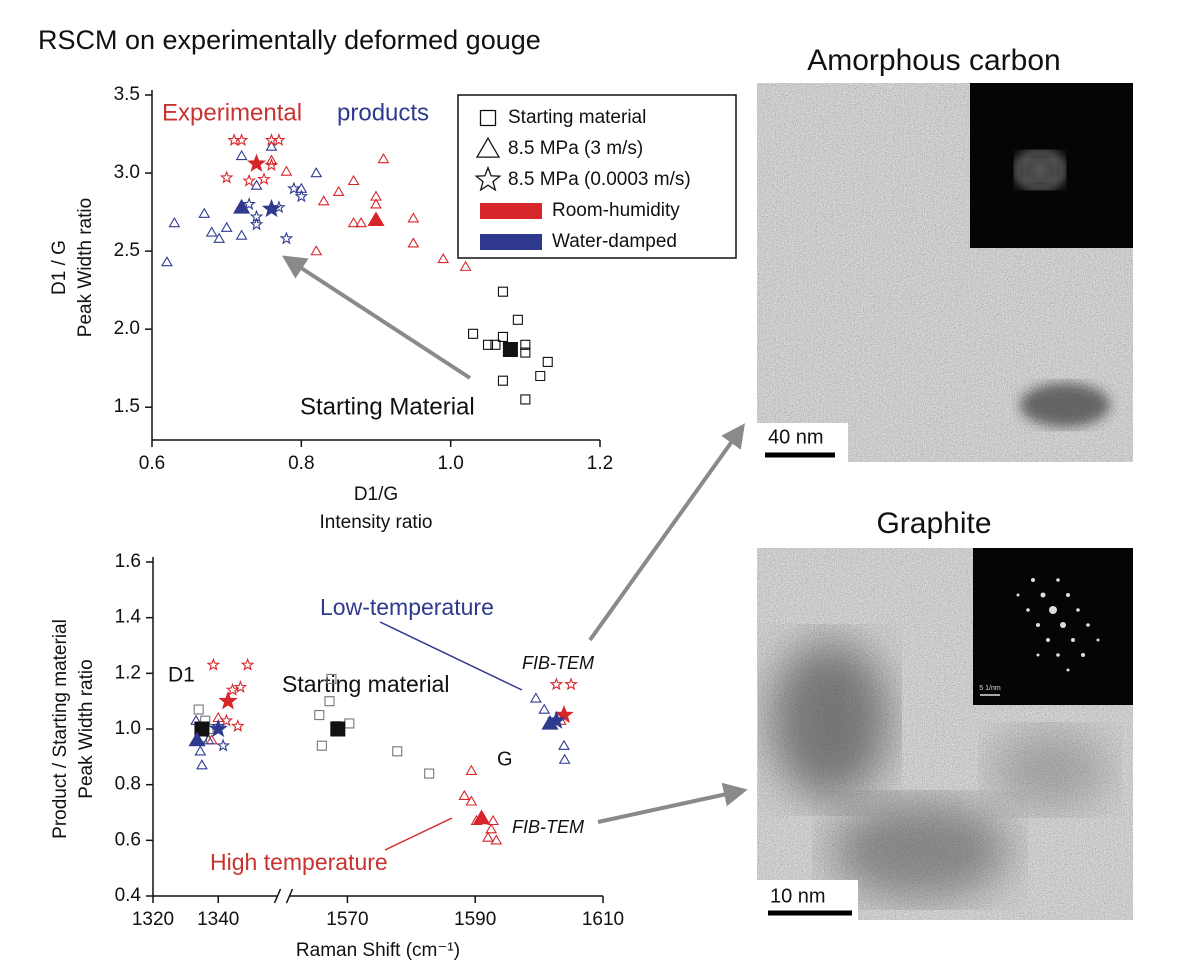 The height and width of the screenshot is (980, 1190). What do you see at coordinates (299, 862) in the screenshot?
I see `annotation: High temperature` at bounding box center [299, 862].